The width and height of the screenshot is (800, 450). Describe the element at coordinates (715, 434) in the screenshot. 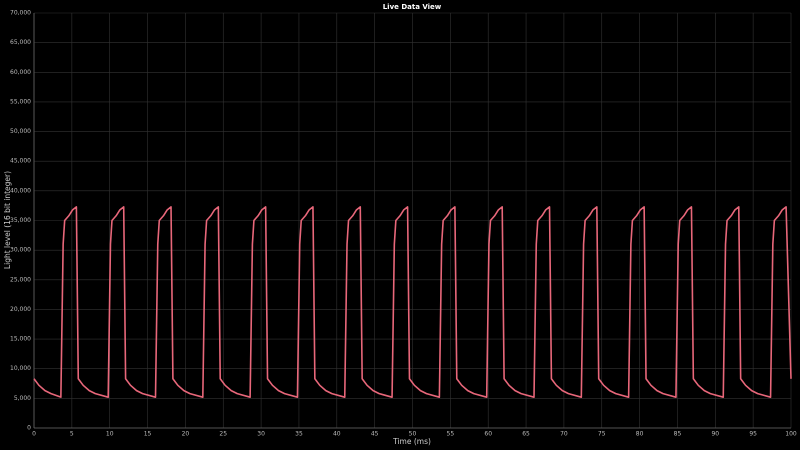

I see `x-tick-label: 90` at that location.